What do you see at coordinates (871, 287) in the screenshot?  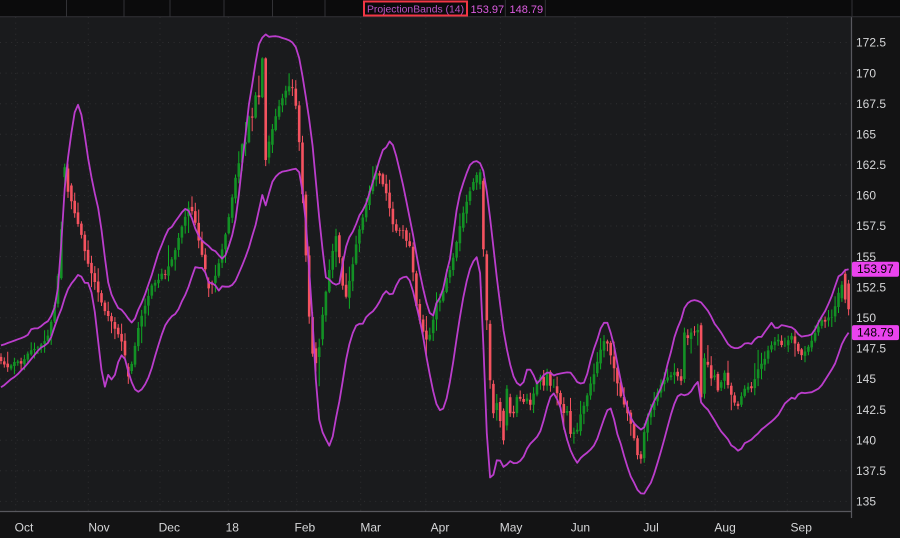 I see `svg-text: 152.5` at bounding box center [871, 287].